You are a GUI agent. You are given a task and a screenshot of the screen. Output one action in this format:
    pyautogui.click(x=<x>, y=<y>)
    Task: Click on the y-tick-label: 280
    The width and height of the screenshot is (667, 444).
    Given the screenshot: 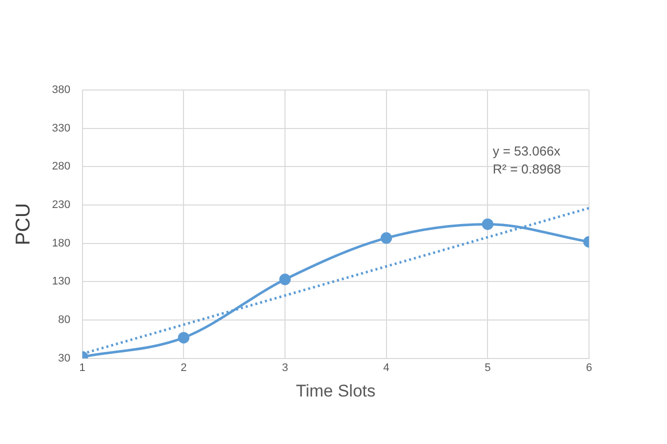 What is the action you would take?
    pyautogui.click(x=61, y=166)
    